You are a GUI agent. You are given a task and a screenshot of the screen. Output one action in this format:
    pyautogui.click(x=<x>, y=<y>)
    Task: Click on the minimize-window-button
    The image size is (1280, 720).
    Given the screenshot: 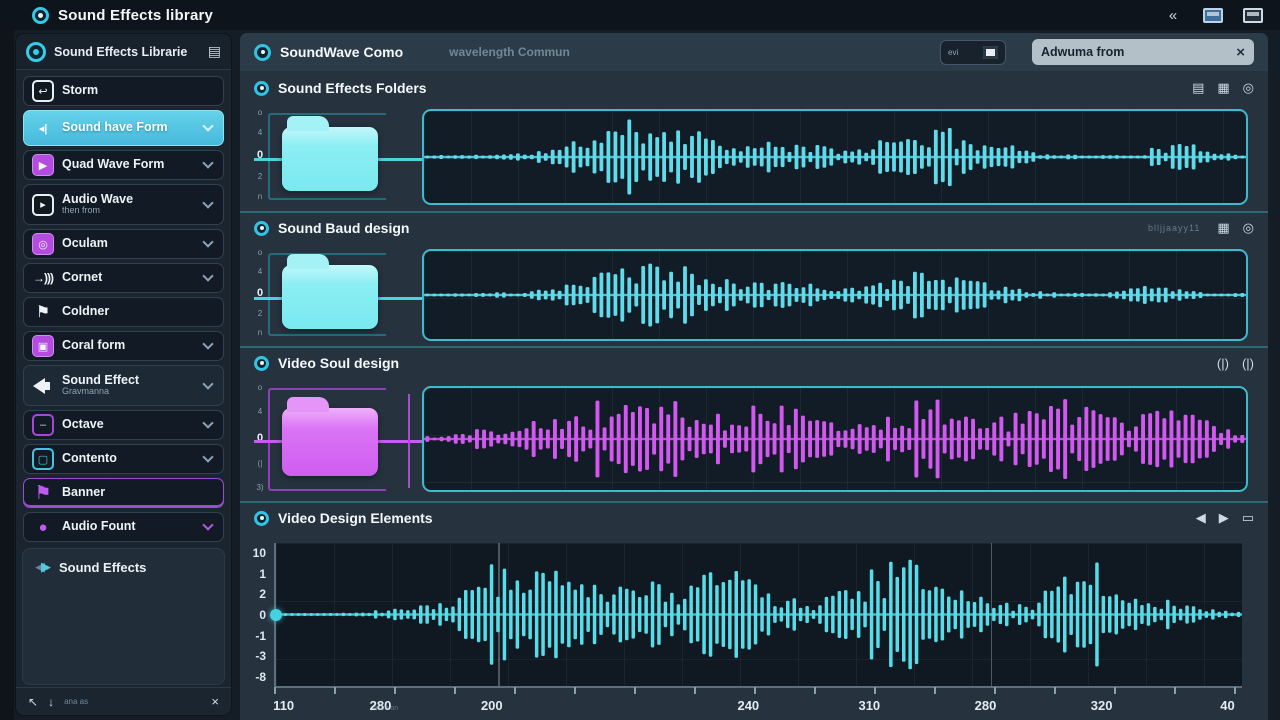 What is the action you would take?
    pyautogui.click(x=1253, y=15)
    